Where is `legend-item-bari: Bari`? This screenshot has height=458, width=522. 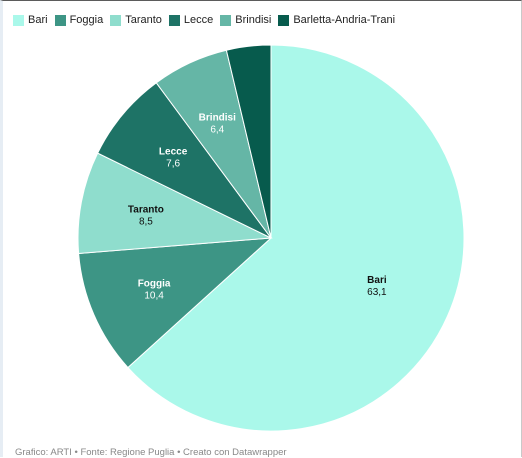 legend-item-bari: Bari is located at coordinates (30, 20).